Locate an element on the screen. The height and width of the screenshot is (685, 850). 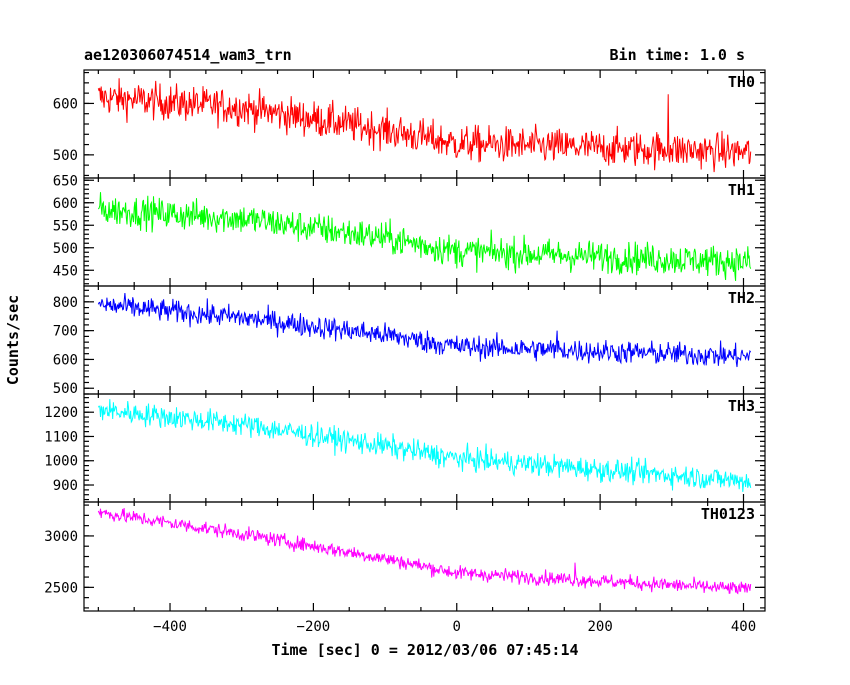
panel-frame-th2 is located at coordinates (424, 340).